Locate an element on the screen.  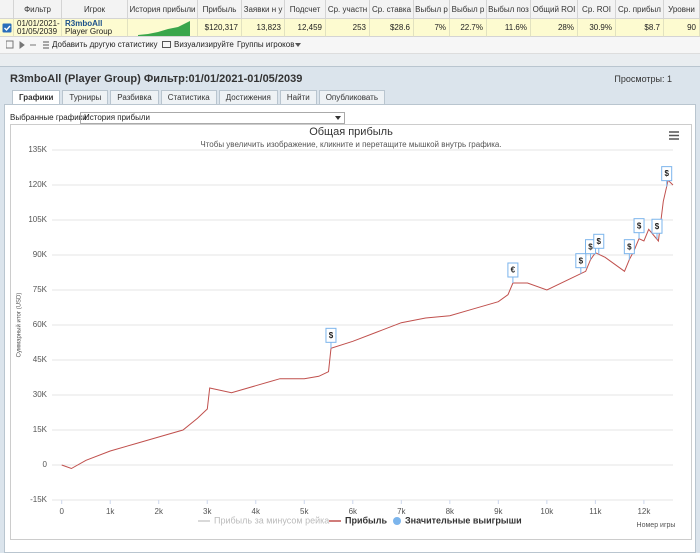
header-cell: Уровни is located at coordinates (682, 9).